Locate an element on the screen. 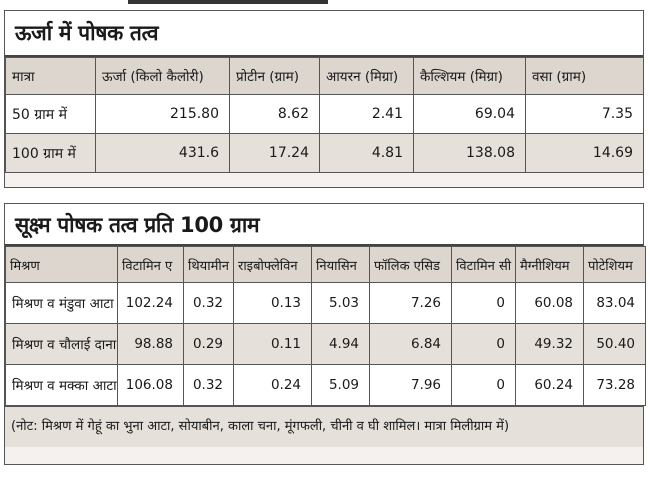 The image size is (650, 480). top-decorative-strip is located at coordinates (228, 2).